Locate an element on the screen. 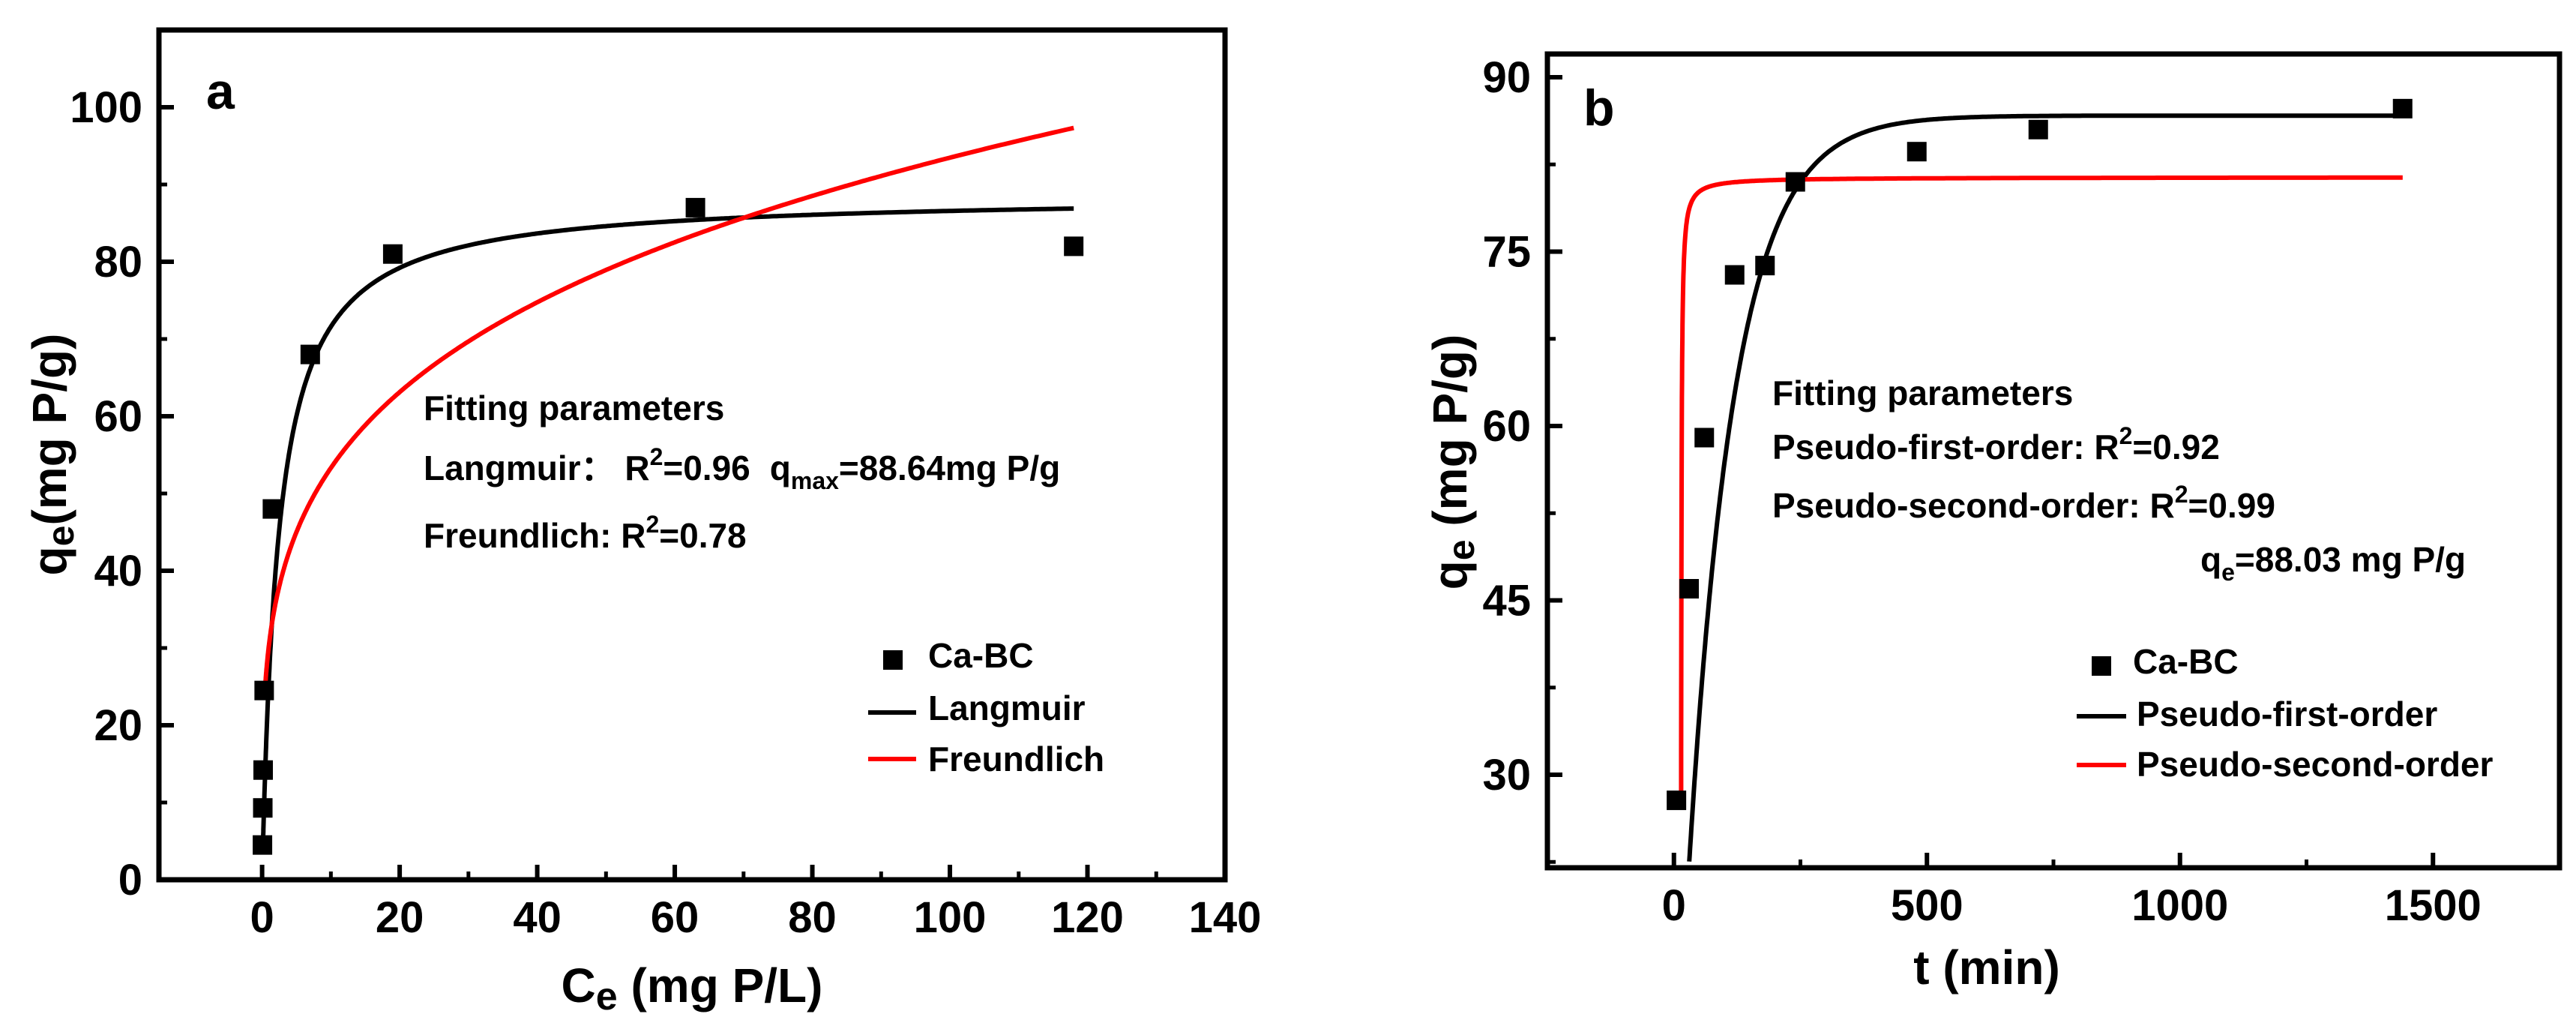 Image resolution: width=2576 pixels, height=1026 pixels. x-tick-label: 1000 is located at coordinates (2180, 905).